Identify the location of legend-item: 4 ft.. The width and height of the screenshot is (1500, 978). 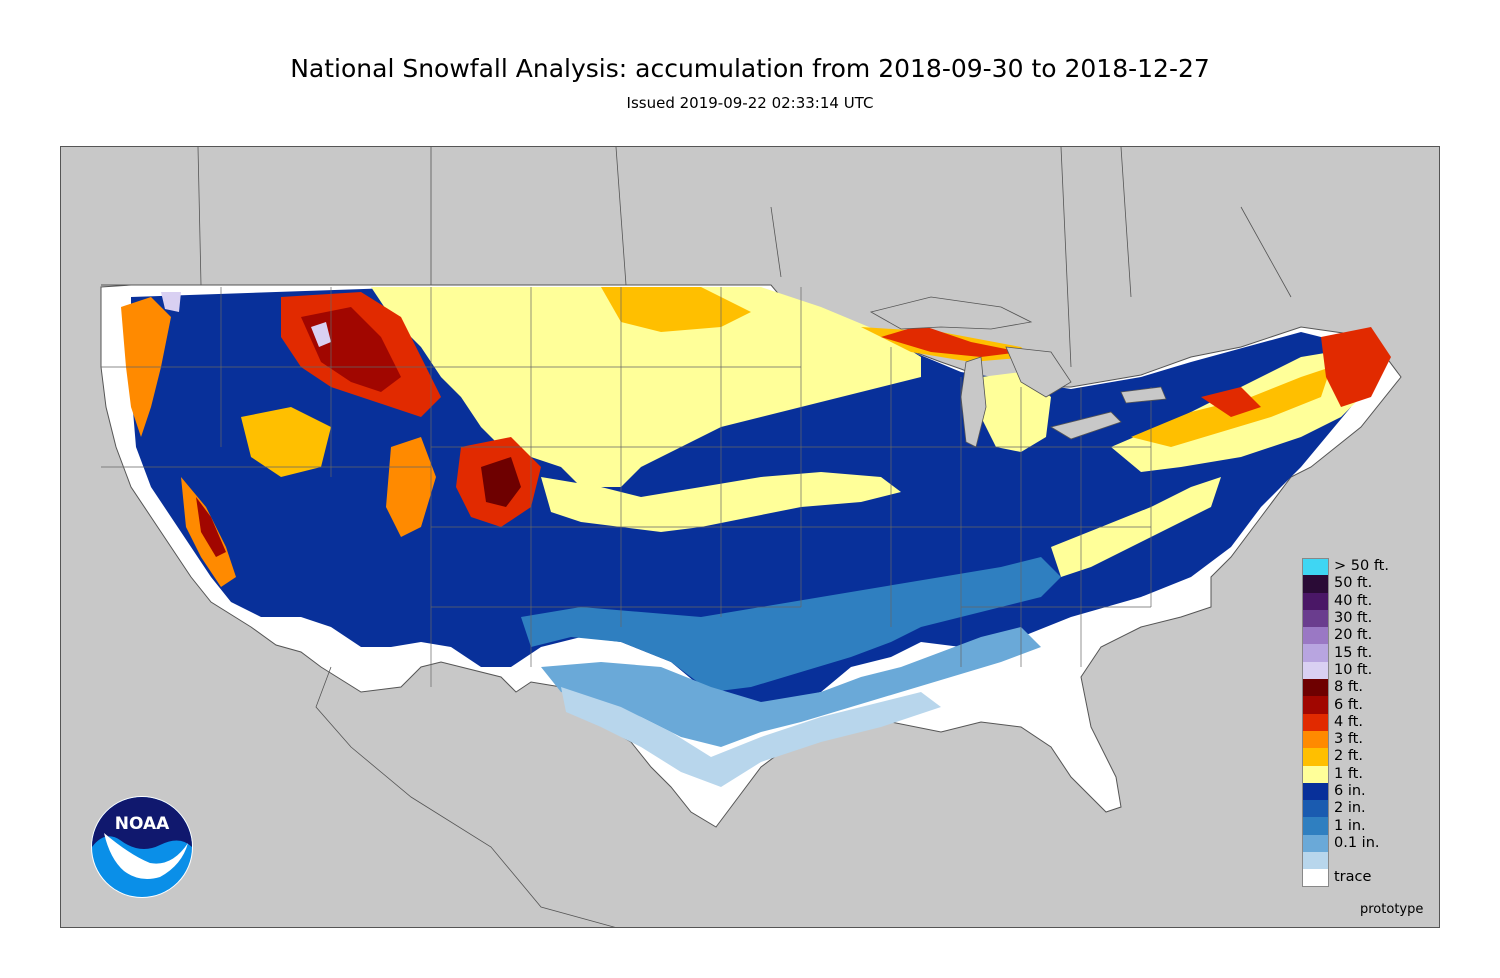
(1345, 722).